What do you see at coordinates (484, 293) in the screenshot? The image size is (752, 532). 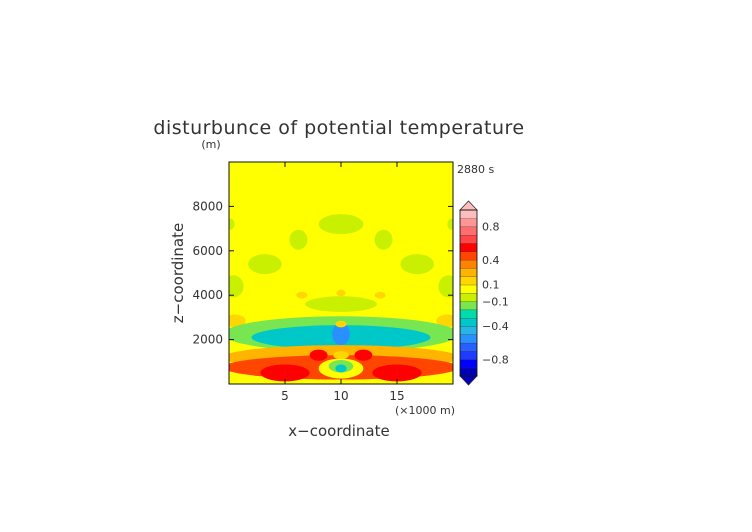 I see `colorbar: 0.8 0.4 0.1 −0.1 −0.4 −0.8` at bounding box center [484, 293].